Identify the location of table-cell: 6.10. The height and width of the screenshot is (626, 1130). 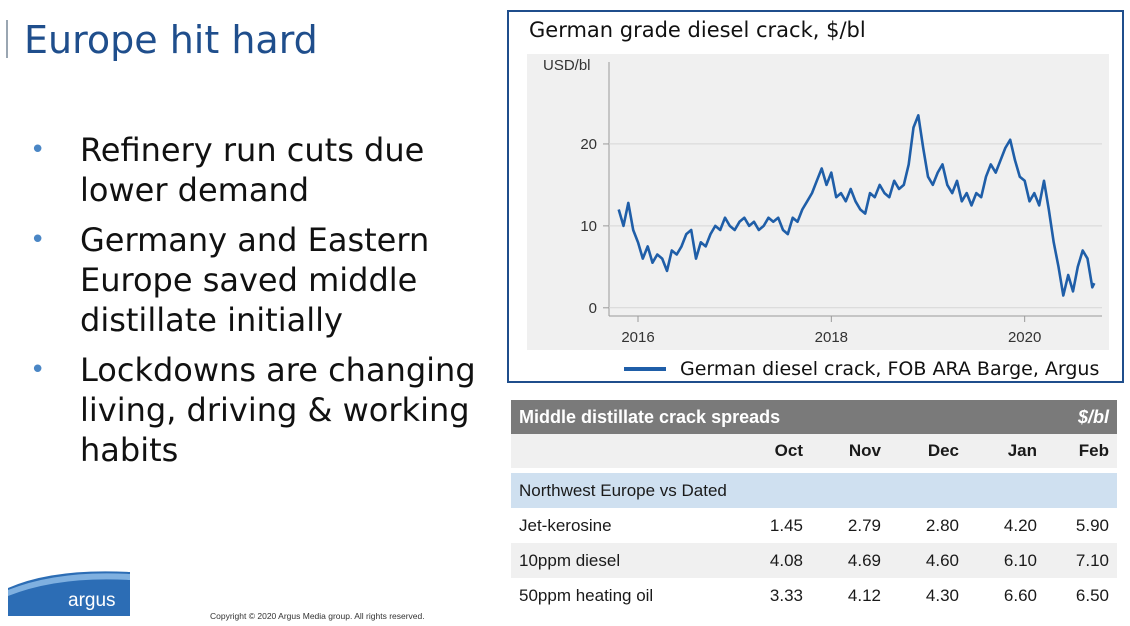
(1020, 560).